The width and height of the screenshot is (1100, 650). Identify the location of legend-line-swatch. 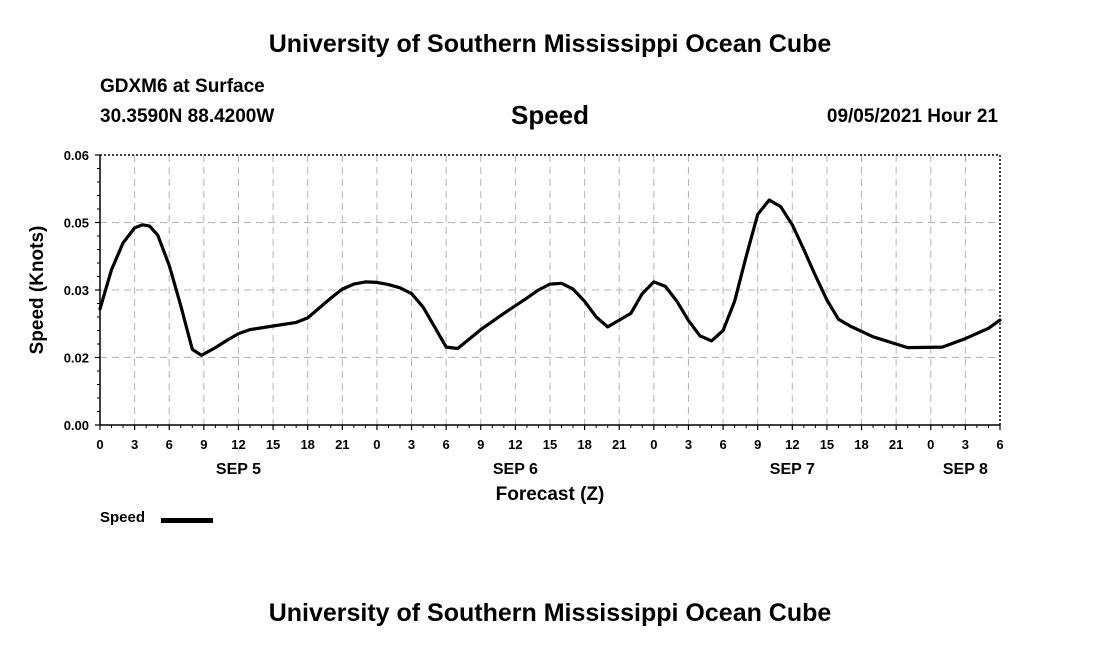
(187, 520).